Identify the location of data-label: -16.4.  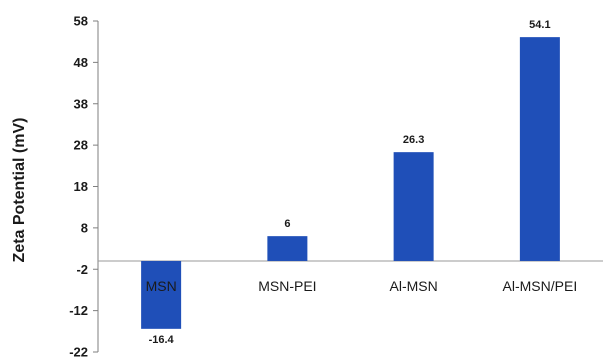
(162, 340).